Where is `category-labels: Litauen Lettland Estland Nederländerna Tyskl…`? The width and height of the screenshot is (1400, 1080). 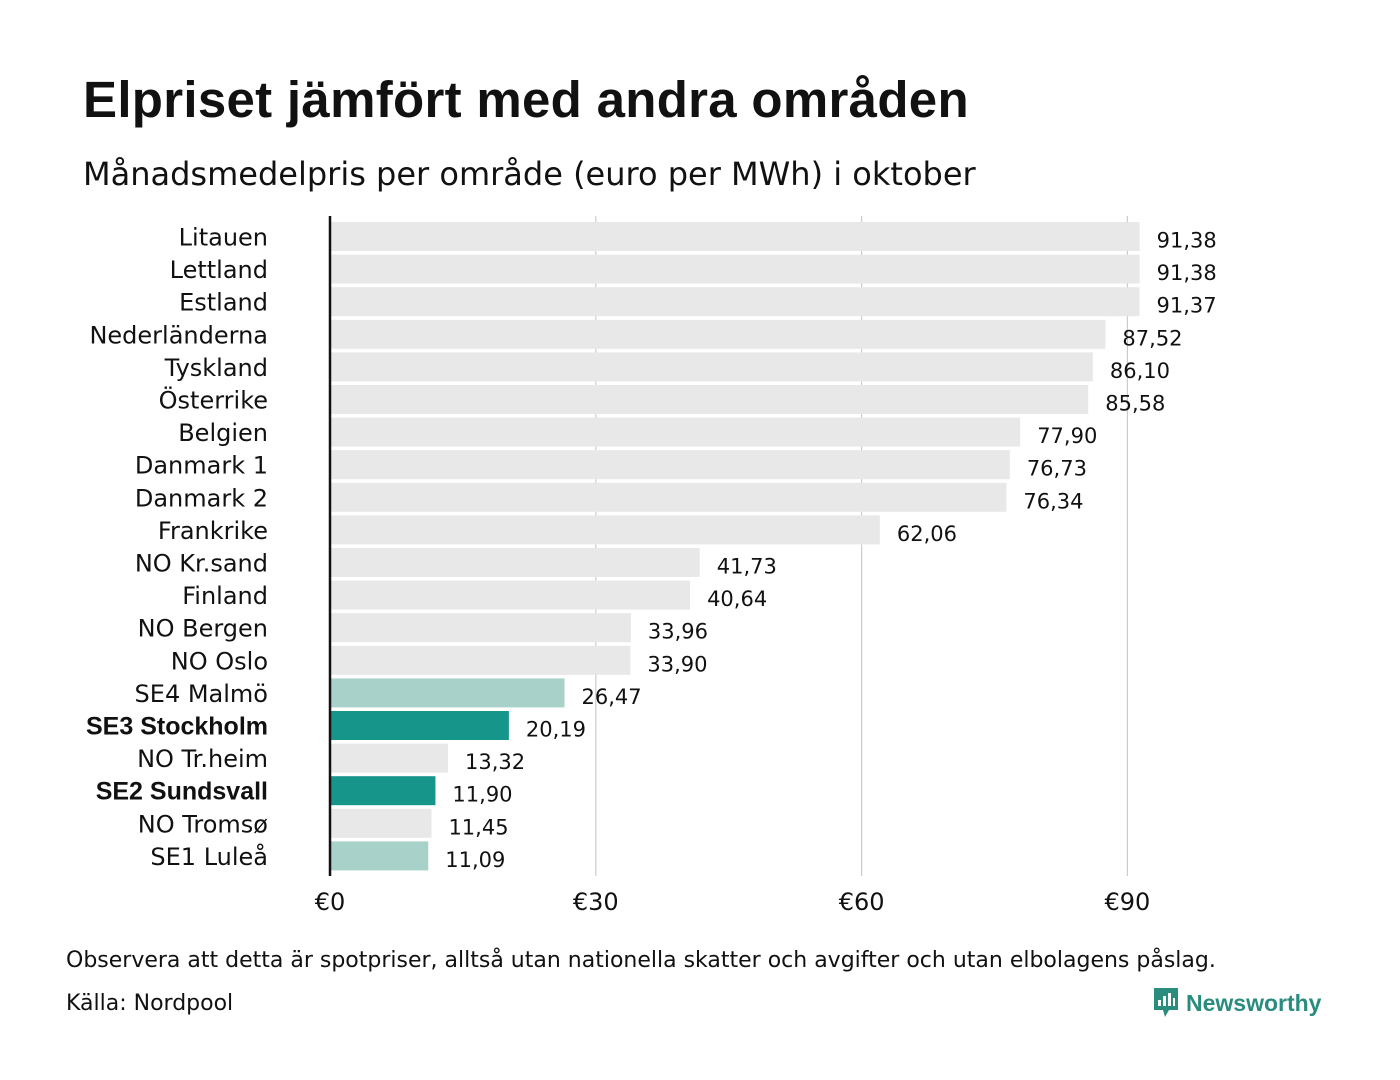 category-labels: Litauen Lettland Estland Nederländerna Tyskl… is located at coordinates (177, 547).